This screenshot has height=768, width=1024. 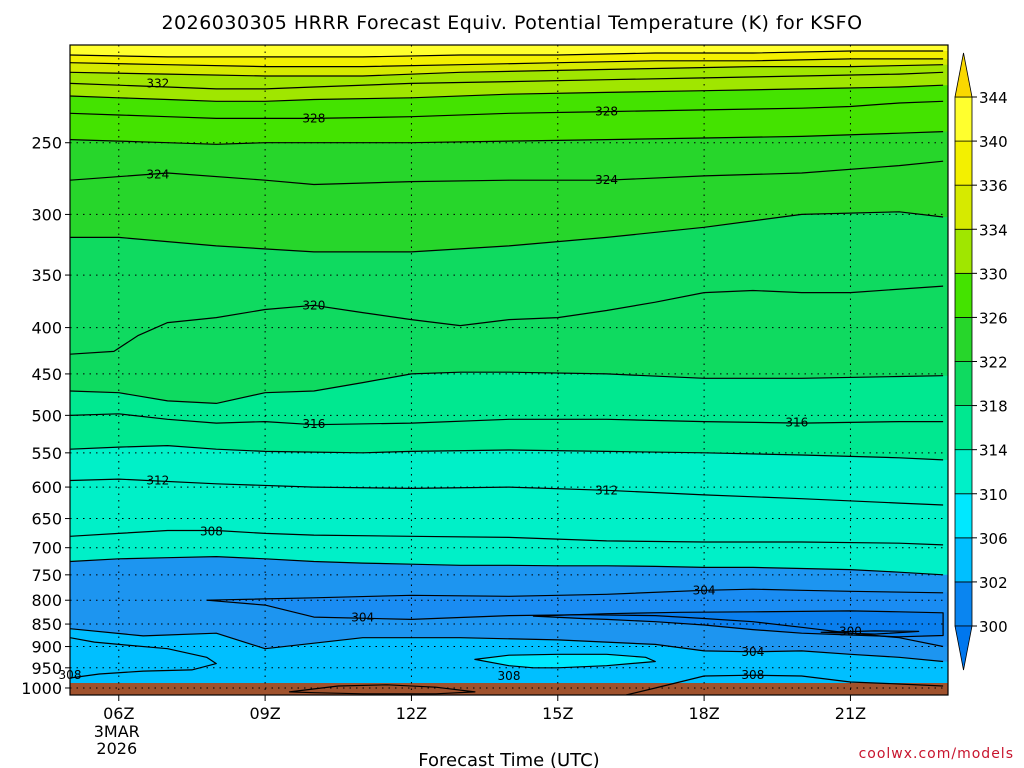 I want to click on x-tick-label: 21Z, so click(x=850, y=713).